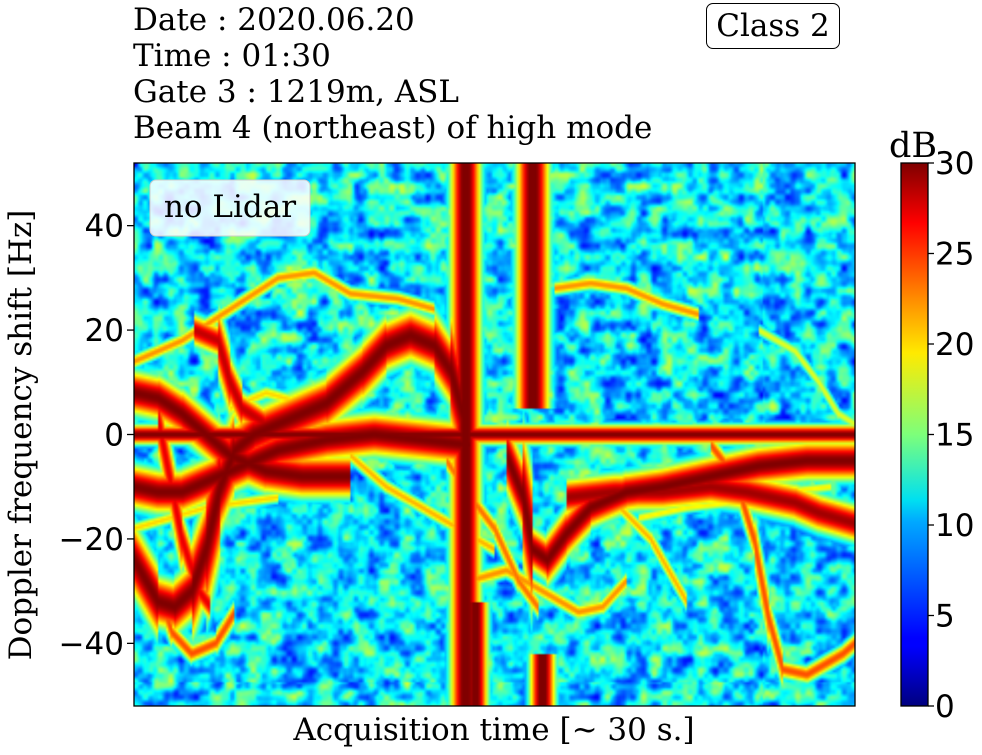 The image size is (982, 755). What do you see at coordinates (274, 20) in the screenshot?
I see `date-label: Date : 2020.06.20` at bounding box center [274, 20].